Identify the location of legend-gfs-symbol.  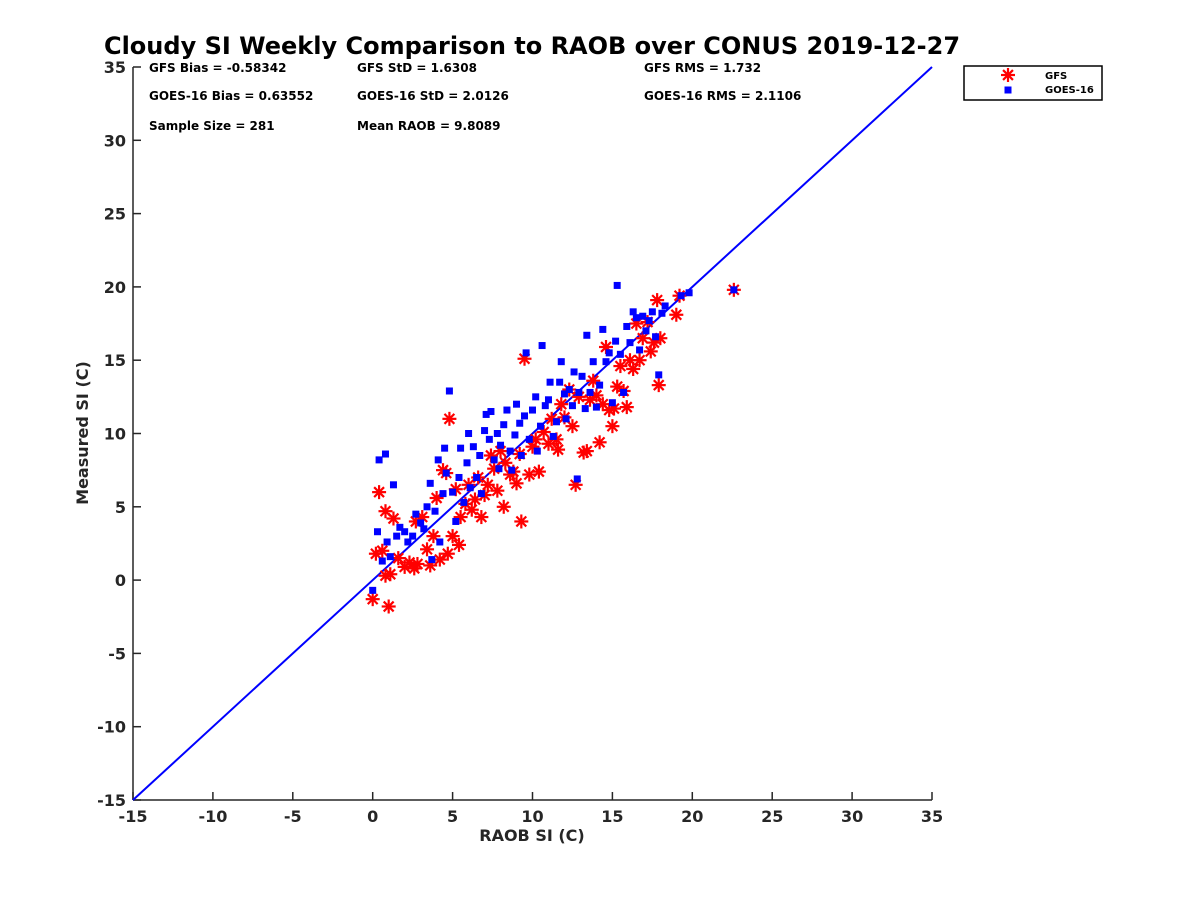
(1008, 75).